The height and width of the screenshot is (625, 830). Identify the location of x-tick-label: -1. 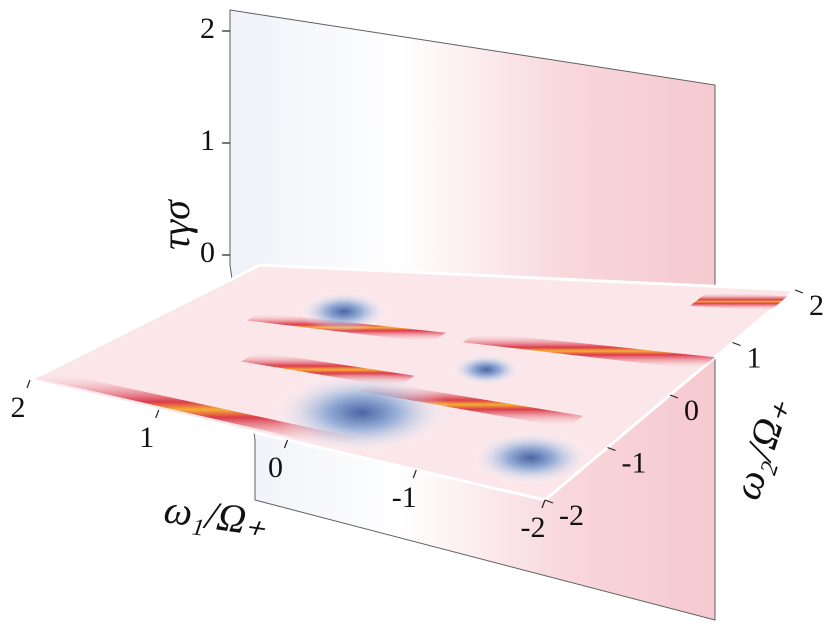
(404, 497).